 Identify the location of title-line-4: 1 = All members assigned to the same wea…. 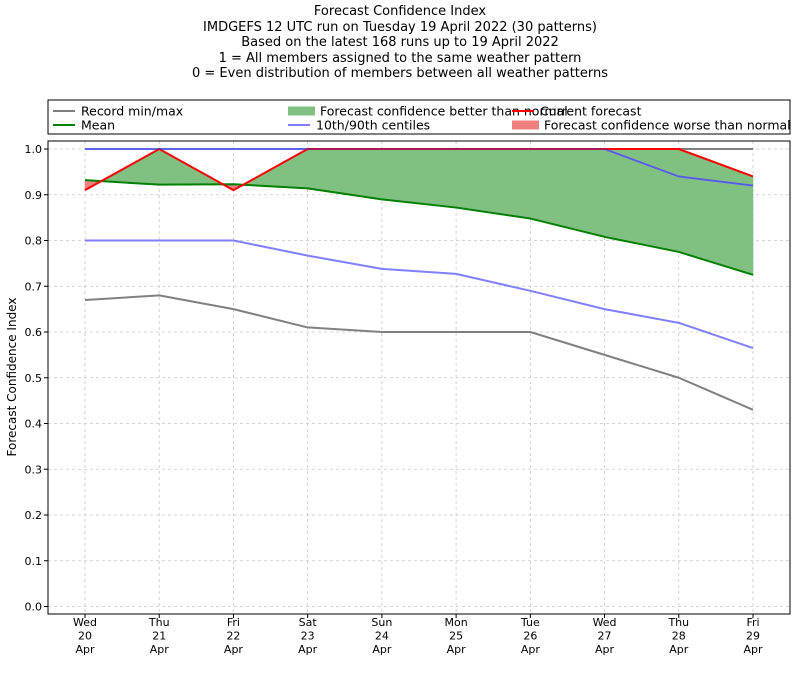
(400, 58).